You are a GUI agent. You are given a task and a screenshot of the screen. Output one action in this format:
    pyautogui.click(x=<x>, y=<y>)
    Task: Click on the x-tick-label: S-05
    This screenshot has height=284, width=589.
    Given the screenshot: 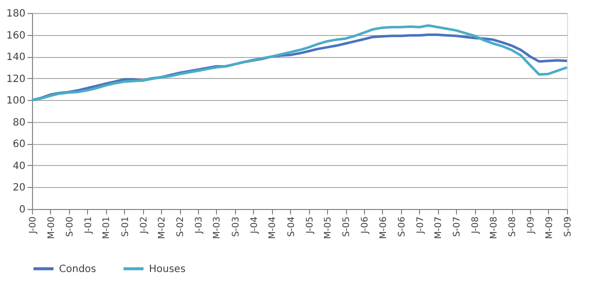 What is the action you would take?
    pyautogui.click(x=347, y=226)
    